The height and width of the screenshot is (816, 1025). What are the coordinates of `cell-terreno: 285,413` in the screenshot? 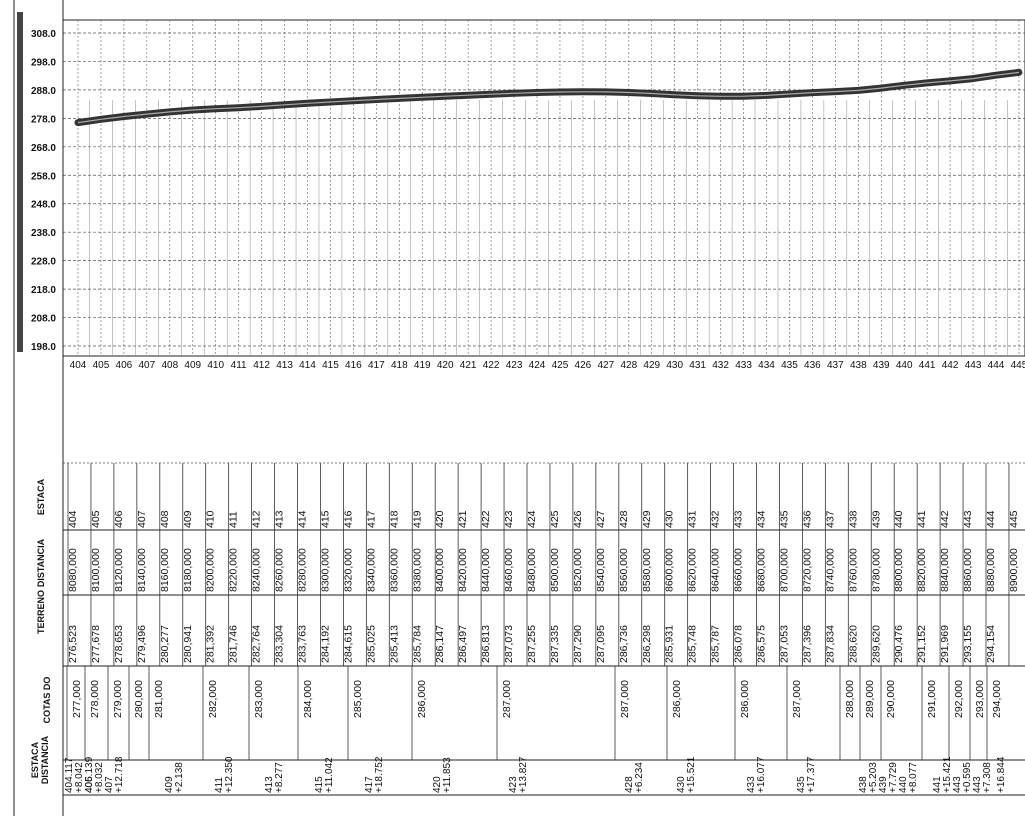 It's located at (394, 644).